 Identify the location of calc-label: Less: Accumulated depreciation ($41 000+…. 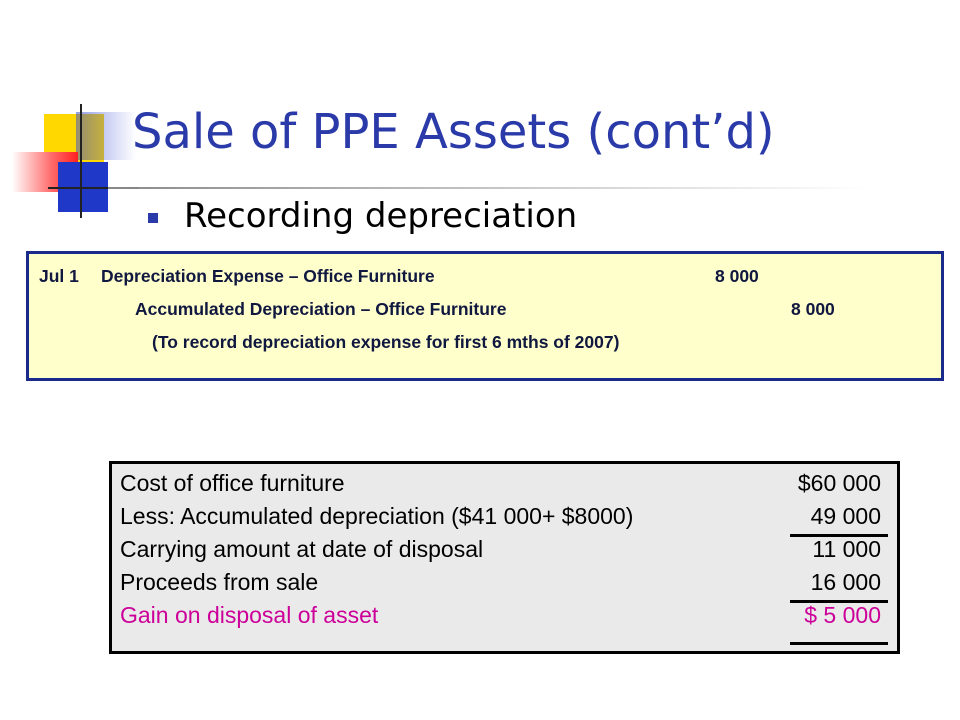
(377, 516).